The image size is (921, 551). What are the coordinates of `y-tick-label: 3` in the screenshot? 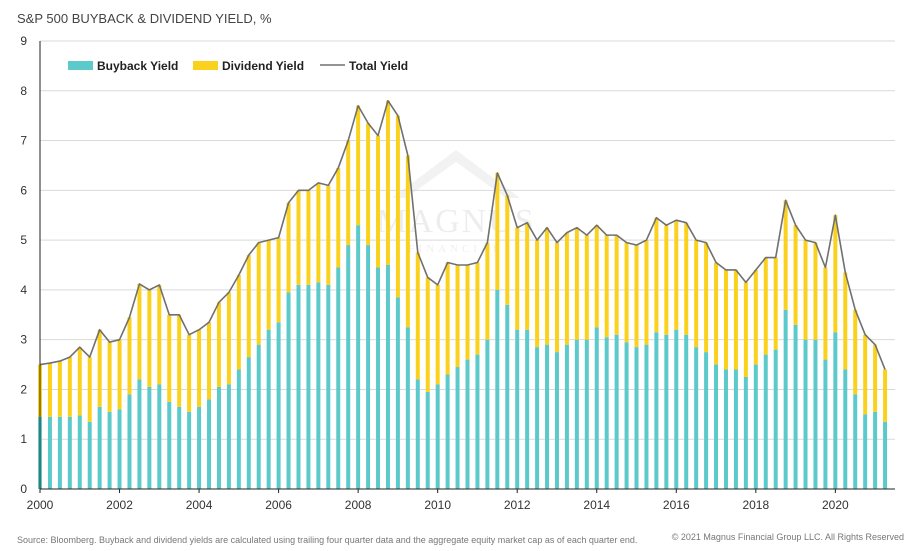 It's located at (23, 340).